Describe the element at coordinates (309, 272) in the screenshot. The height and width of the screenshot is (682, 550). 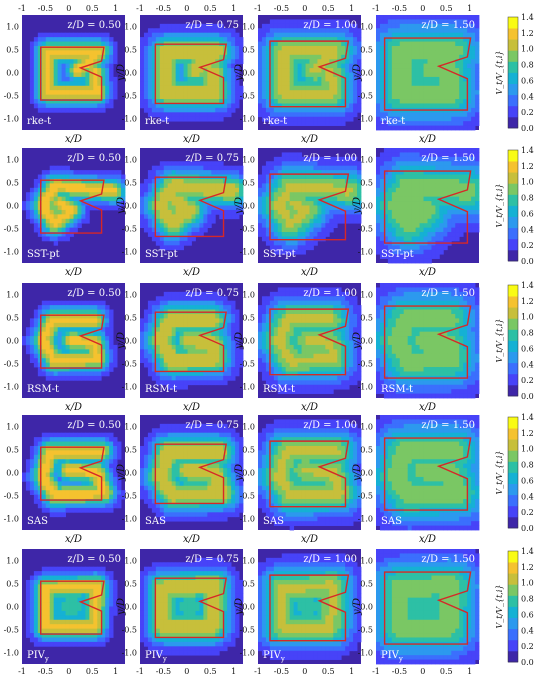
I see `x-axis-label: x/D` at that location.